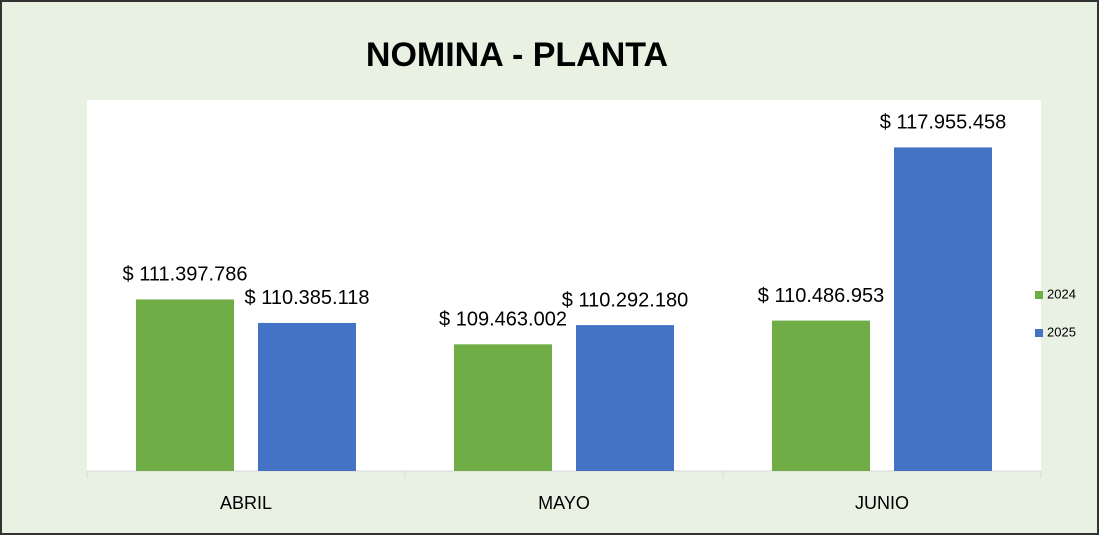 This screenshot has width=1099, height=535. I want to click on legend-label: 2024, so click(1061, 293).